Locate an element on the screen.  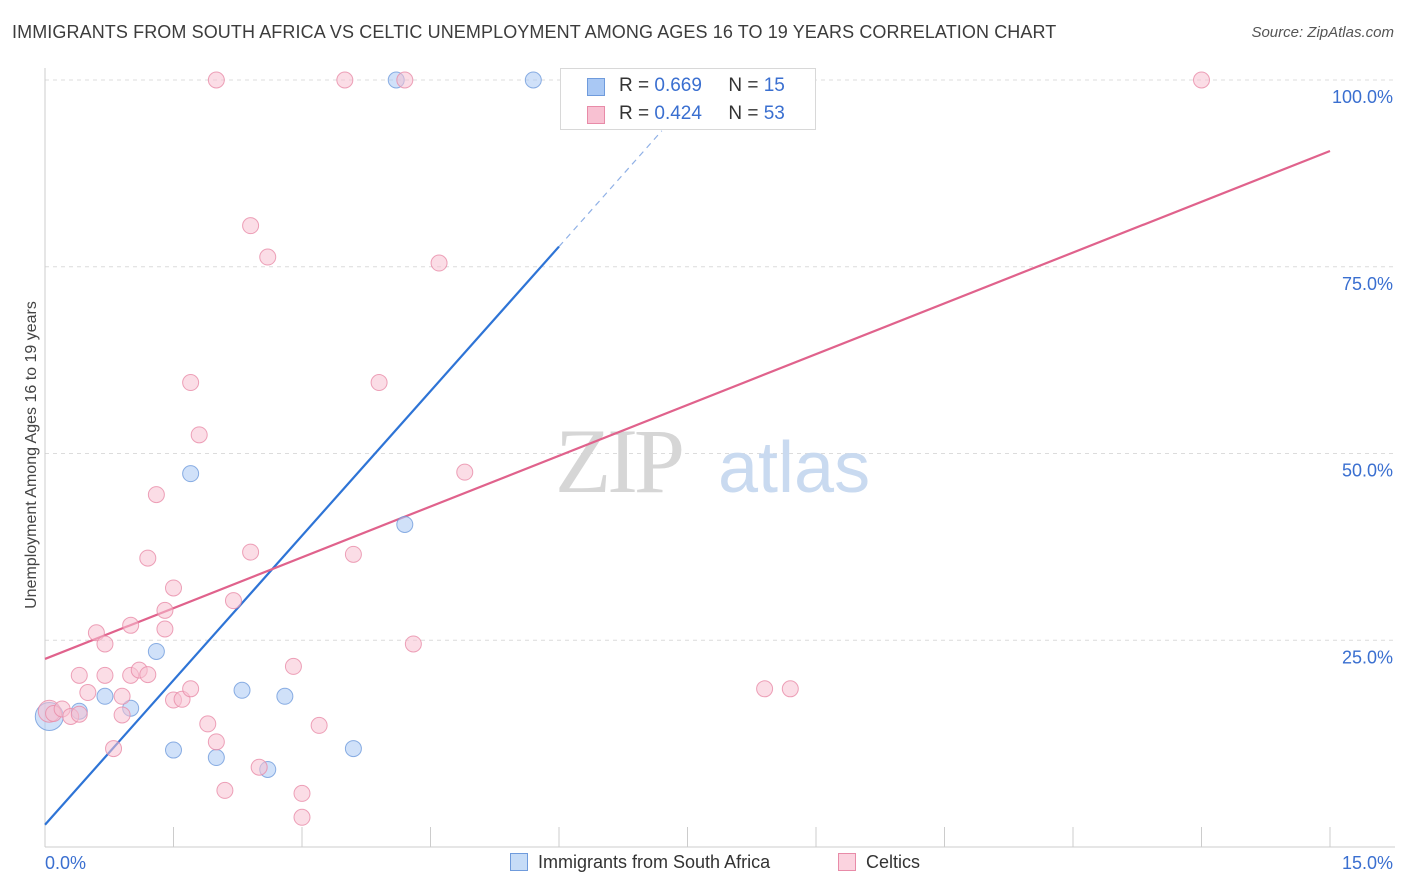
x-tick-label: 0.0% is located at coordinates (65, 863).